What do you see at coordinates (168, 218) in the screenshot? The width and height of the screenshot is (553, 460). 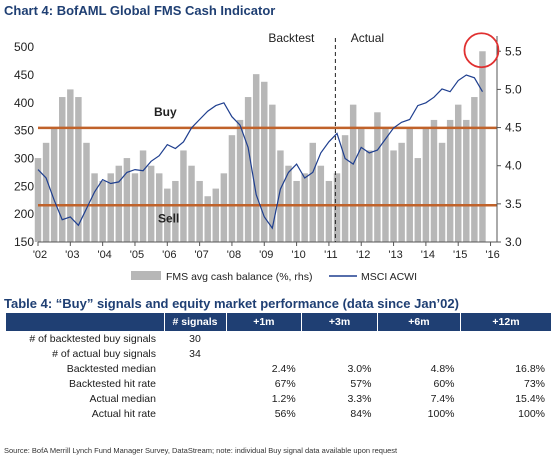 I see `sell-label: Sell` at bounding box center [168, 218].